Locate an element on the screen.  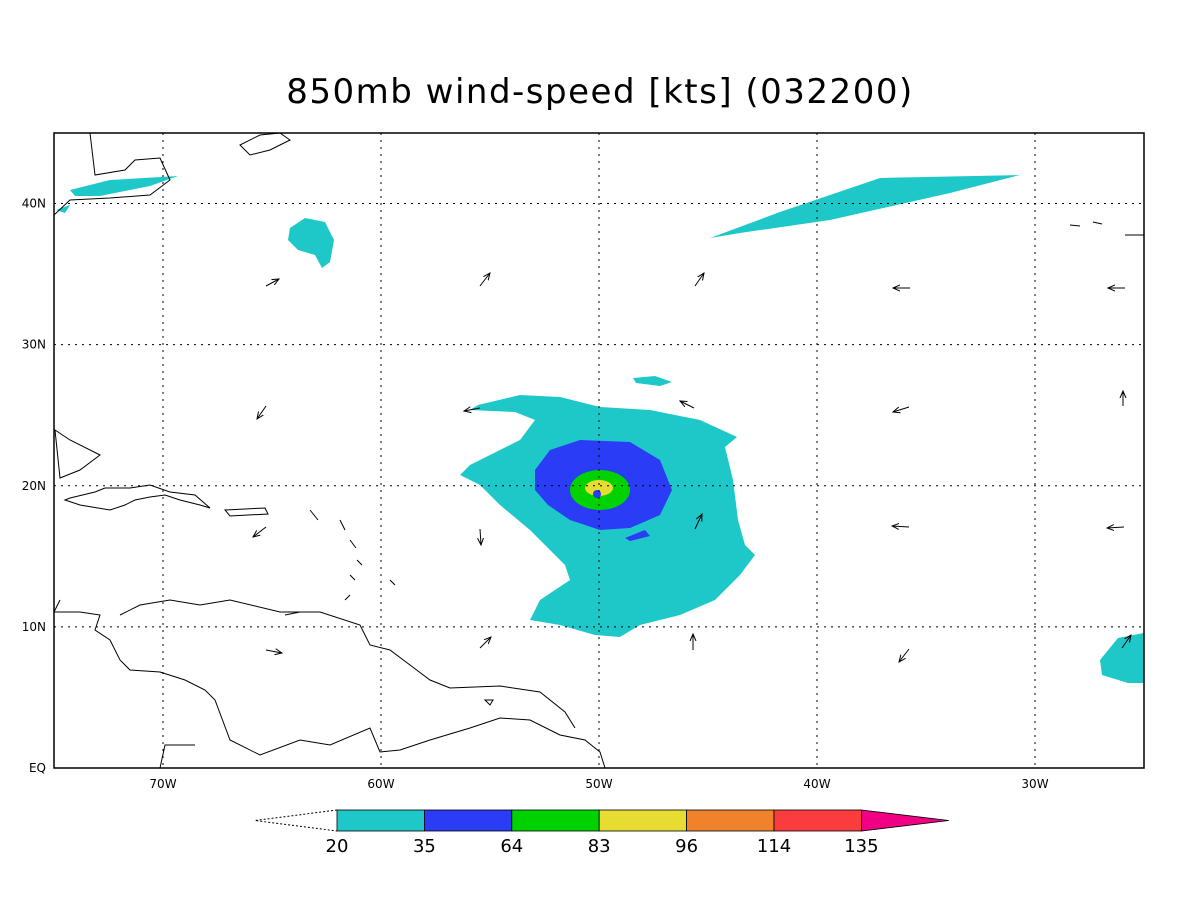
colorbar: 20 35 64 83 96 114 135 is located at coordinates (601, 833).